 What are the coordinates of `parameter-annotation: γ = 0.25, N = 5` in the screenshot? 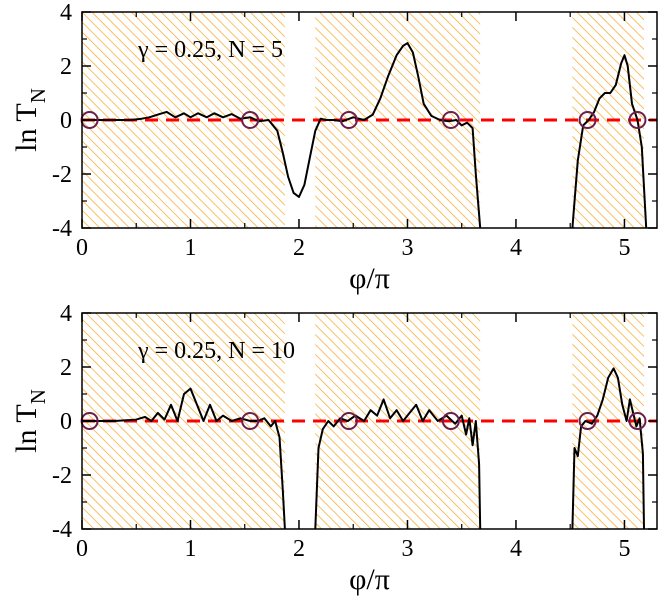 It's located at (210, 50).